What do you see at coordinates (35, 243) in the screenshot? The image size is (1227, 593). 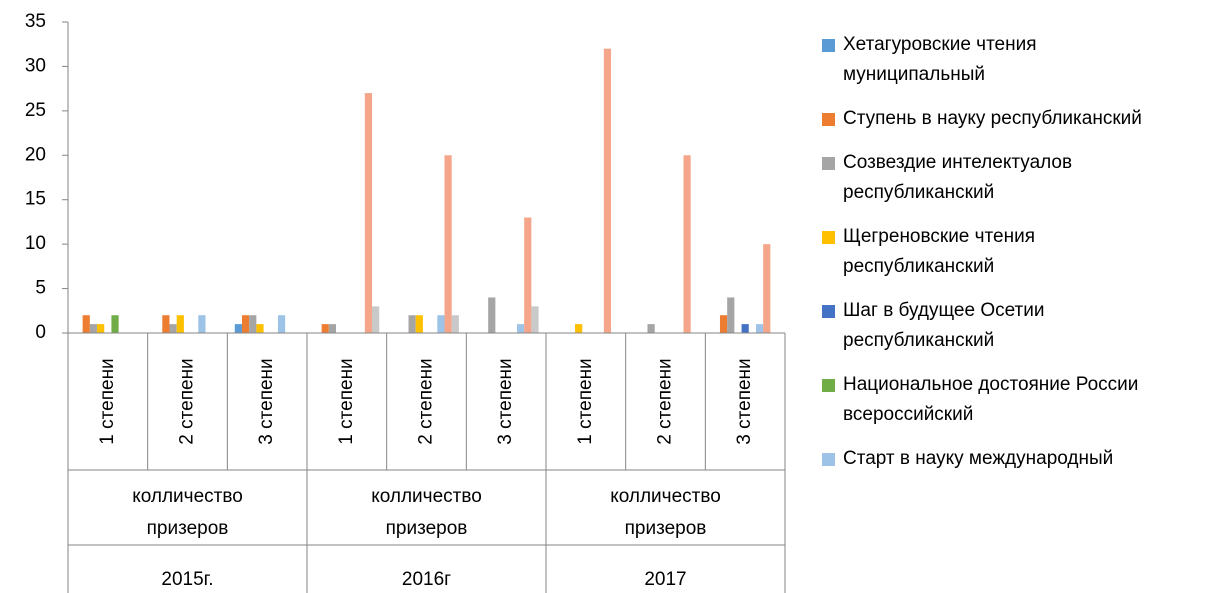 I see `y-tick-label: 10` at bounding box center [35, 243].